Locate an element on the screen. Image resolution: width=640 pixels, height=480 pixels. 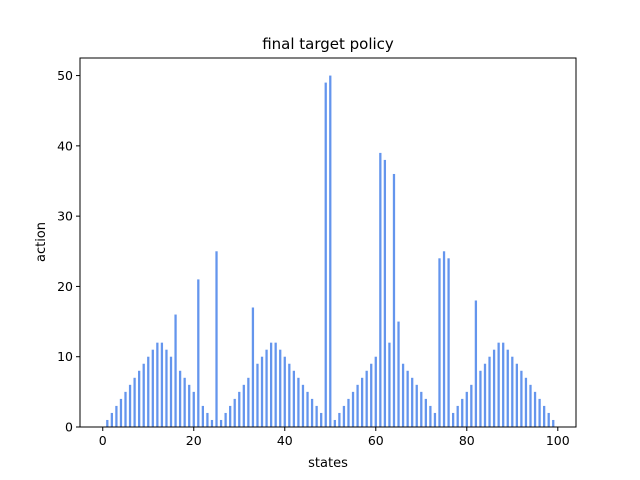
y-axis-ticks: 0 10 20 30 40 50 is located at coordinates (68, 251).